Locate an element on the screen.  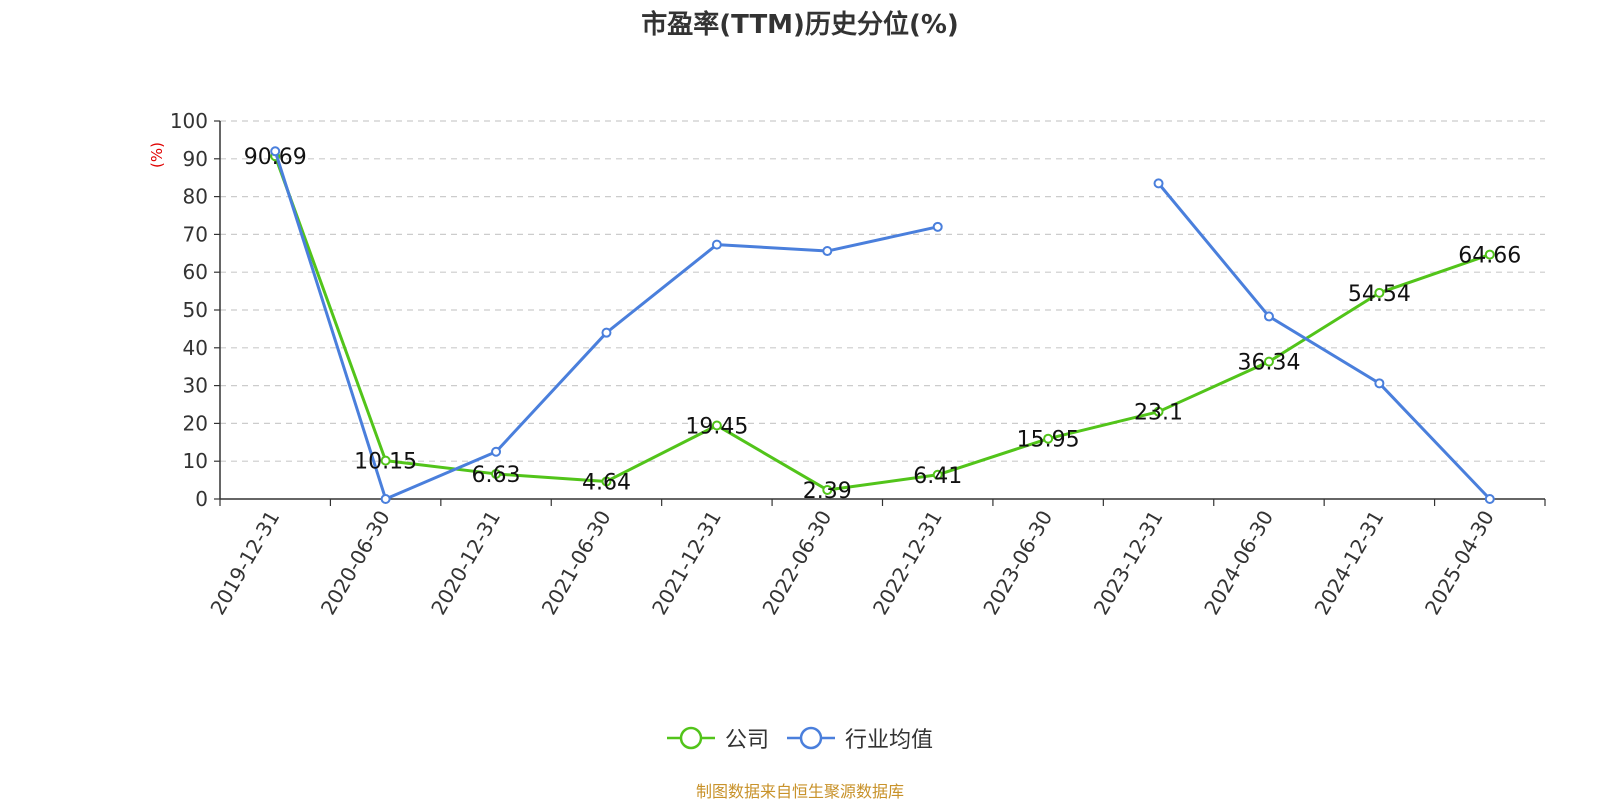
data-label: 4.64 is located at coordinates (606, 482).